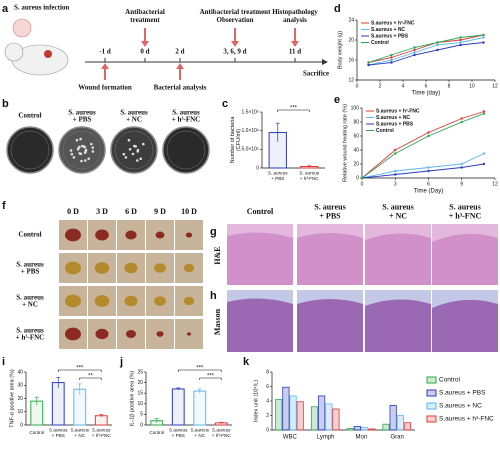 The width and height of the screenshot is (500, 462). What do you see at coordinates (12, 398) in the screenshot?
I see `y-axis-label: TNF-α positive area (%)` at bounding box center [12, 398].